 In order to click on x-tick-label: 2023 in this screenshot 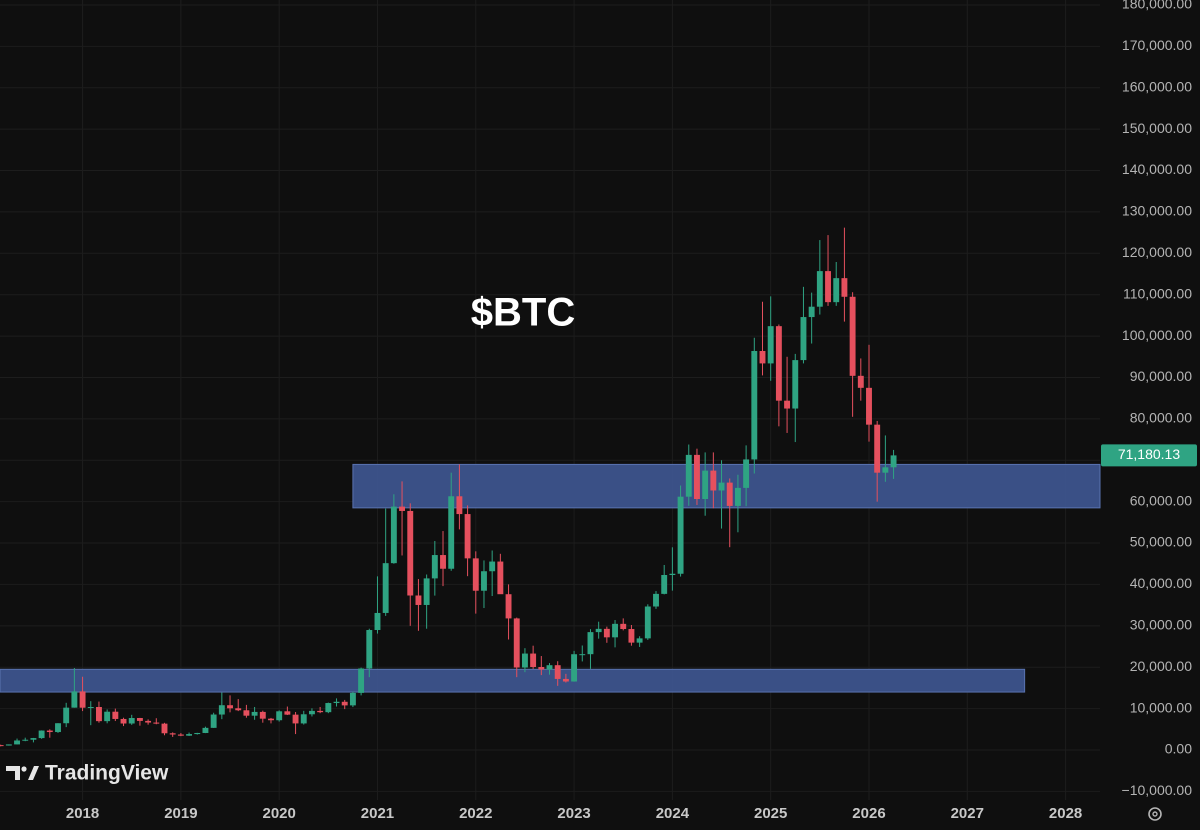, I will do `click(573, 813)`.